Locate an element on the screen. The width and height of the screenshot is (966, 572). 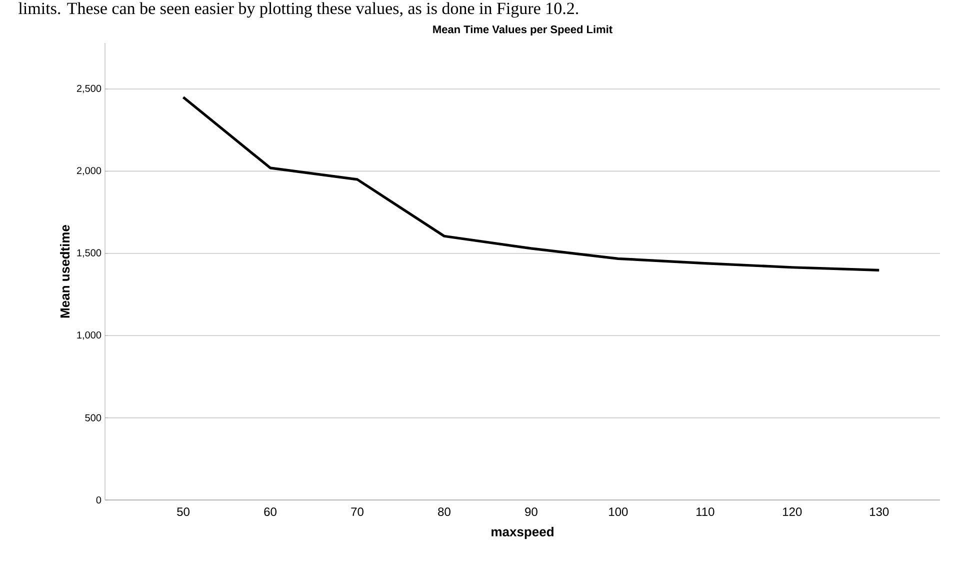
x-tick-label: 100 is located at coordinates (618, 512).